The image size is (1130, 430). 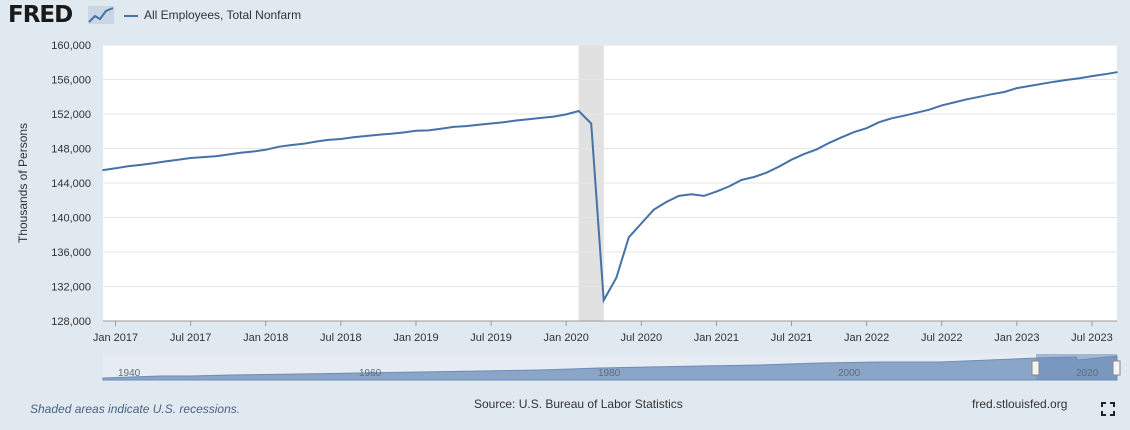 What do you see at coordinates (1087, 373) in the screenshot?
I see `navigator-label: 2020` at bounding box center [1087, 373].